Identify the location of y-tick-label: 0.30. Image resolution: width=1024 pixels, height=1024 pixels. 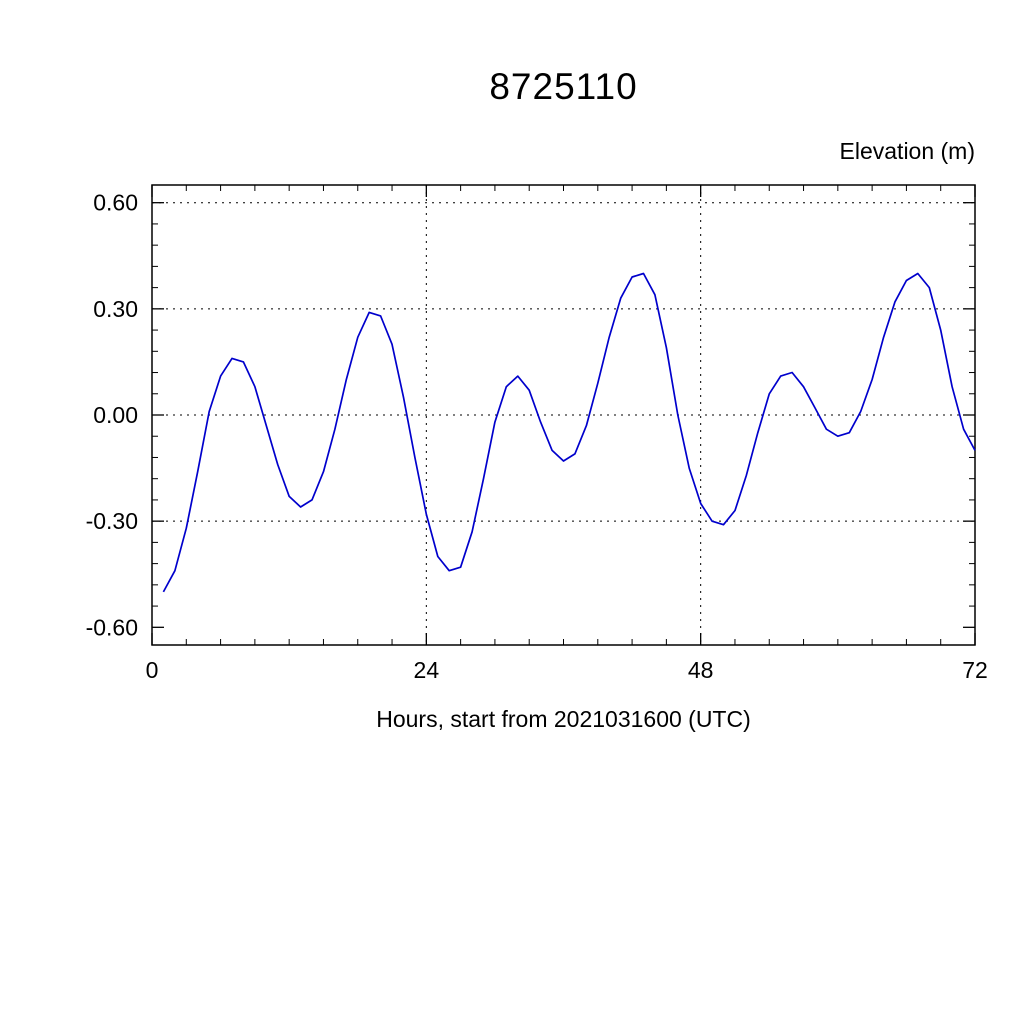
(115, 309).